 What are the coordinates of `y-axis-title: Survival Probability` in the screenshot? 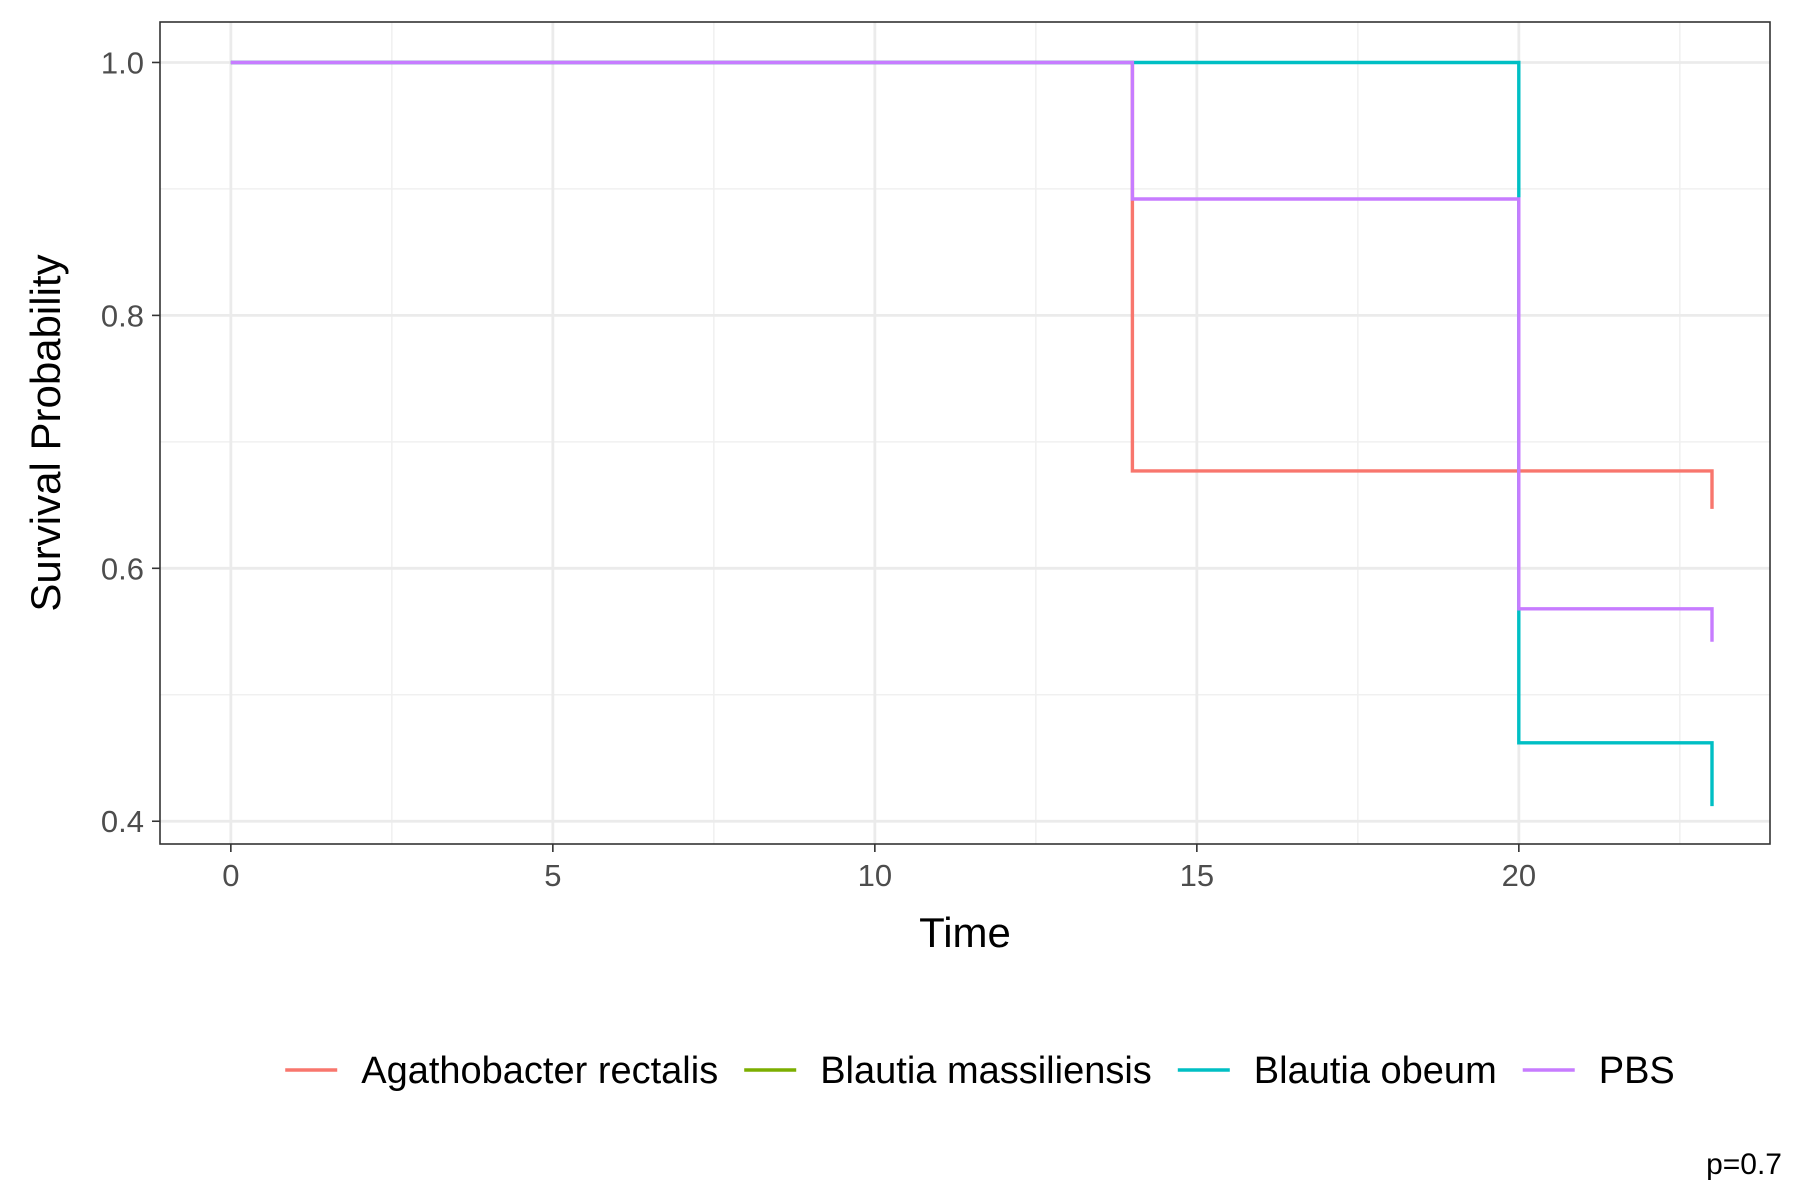 It's located at (45, 432).